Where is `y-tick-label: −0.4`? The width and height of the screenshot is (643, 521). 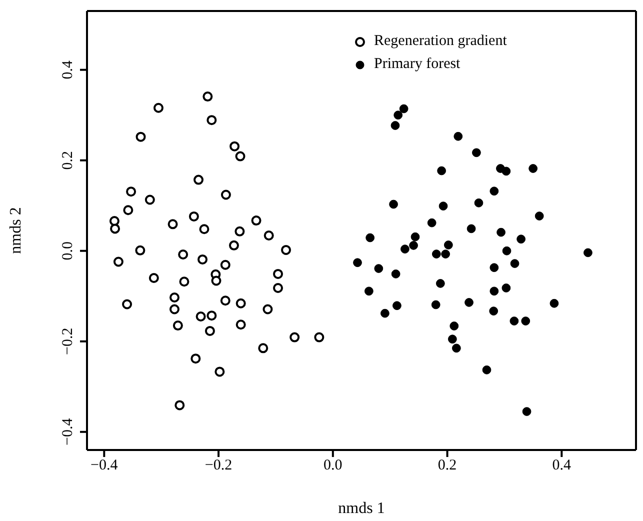
y-tick-label: −0.4 is located at coordinates (68, 432).